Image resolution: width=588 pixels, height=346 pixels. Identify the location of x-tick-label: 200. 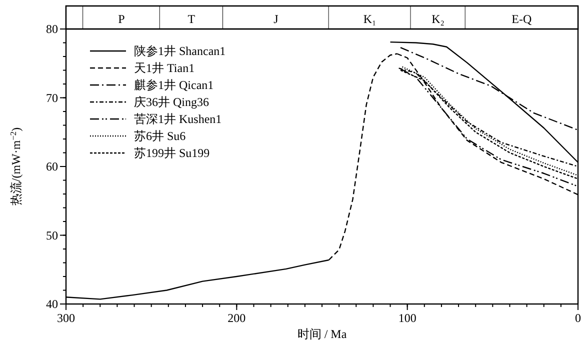
(237, 318).